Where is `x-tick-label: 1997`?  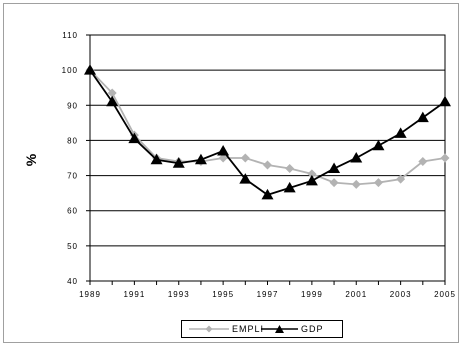
x-tick-label: 1997 is located at coordinates (268, 294).